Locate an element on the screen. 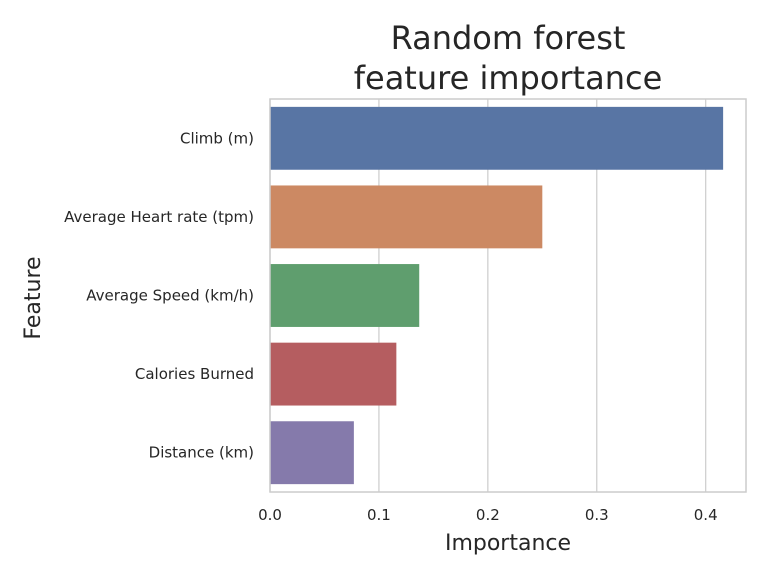  y-axis-label: Feature is located at coordinates (33, 297).